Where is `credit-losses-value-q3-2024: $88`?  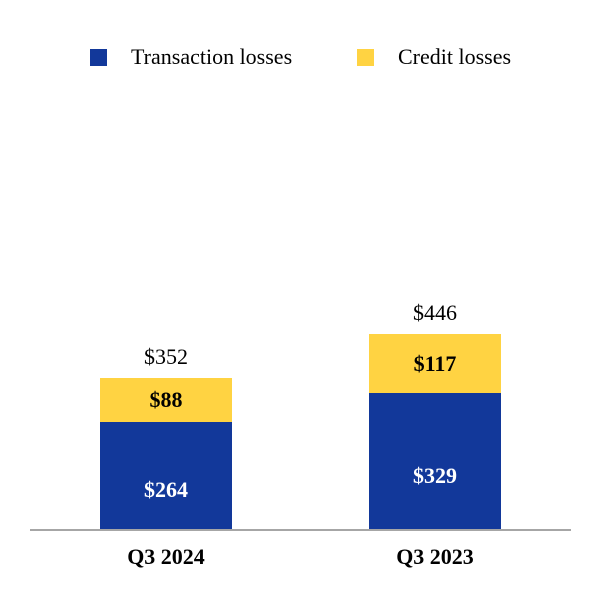
credit-losses-value-q3-2024: $88 is located at coordinates (166, 399).